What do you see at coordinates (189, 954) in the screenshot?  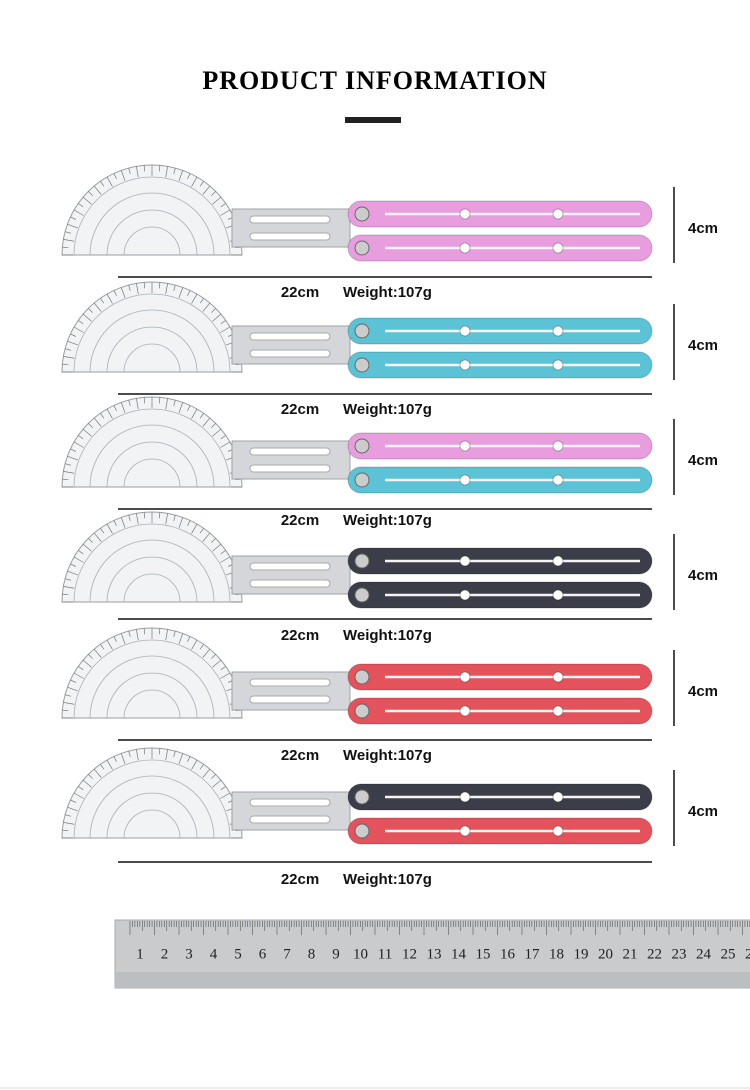 I see `ruler-number: 3` at bounding box center [189, 954].